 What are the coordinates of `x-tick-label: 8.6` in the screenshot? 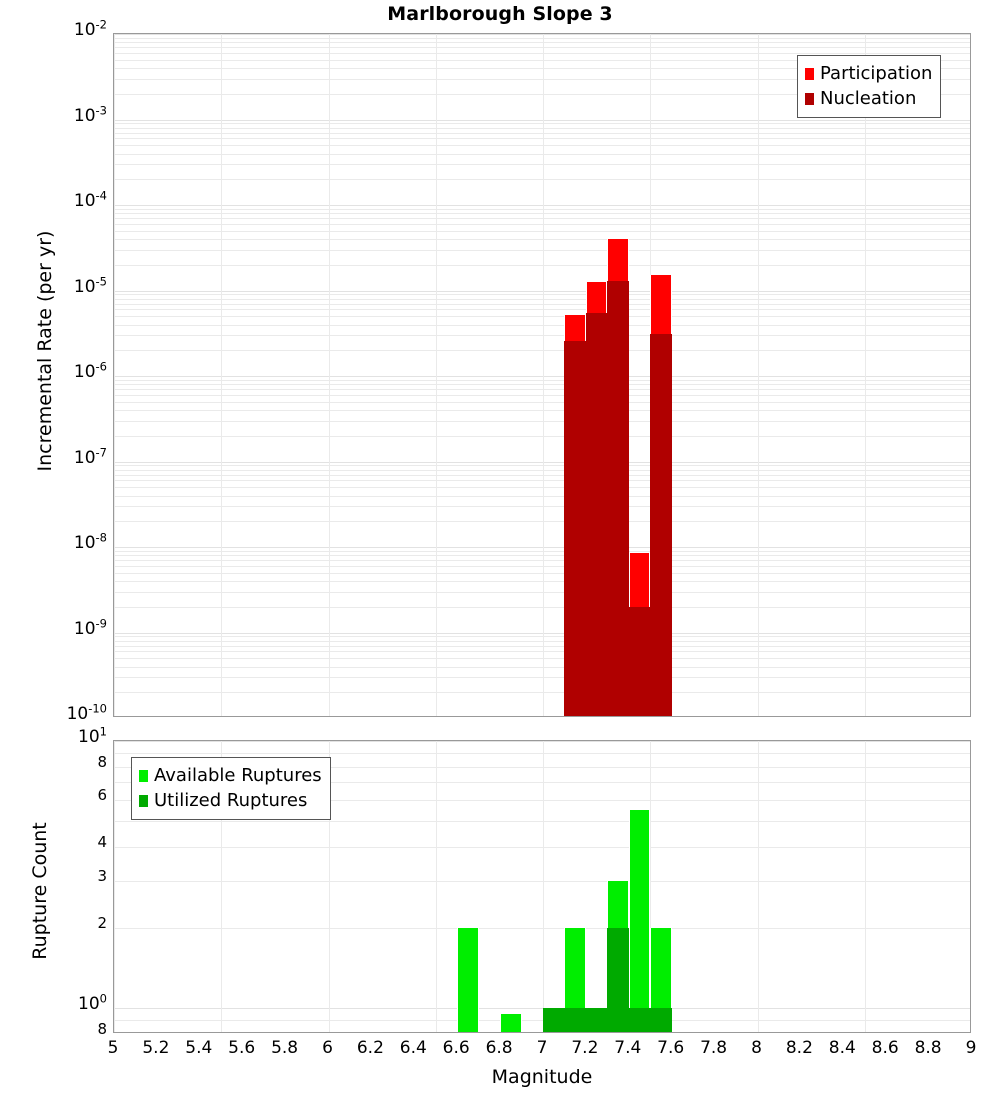 It's located at (885, 1048).